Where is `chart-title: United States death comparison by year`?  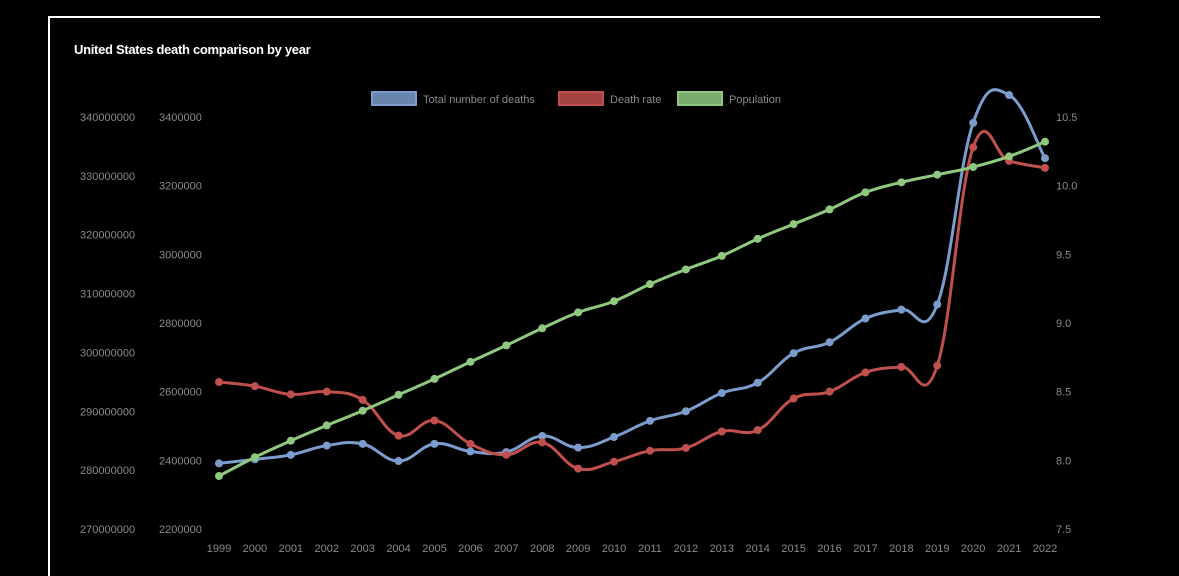 chart-title: United States death comparison by year is located at coordinates (192, 49).